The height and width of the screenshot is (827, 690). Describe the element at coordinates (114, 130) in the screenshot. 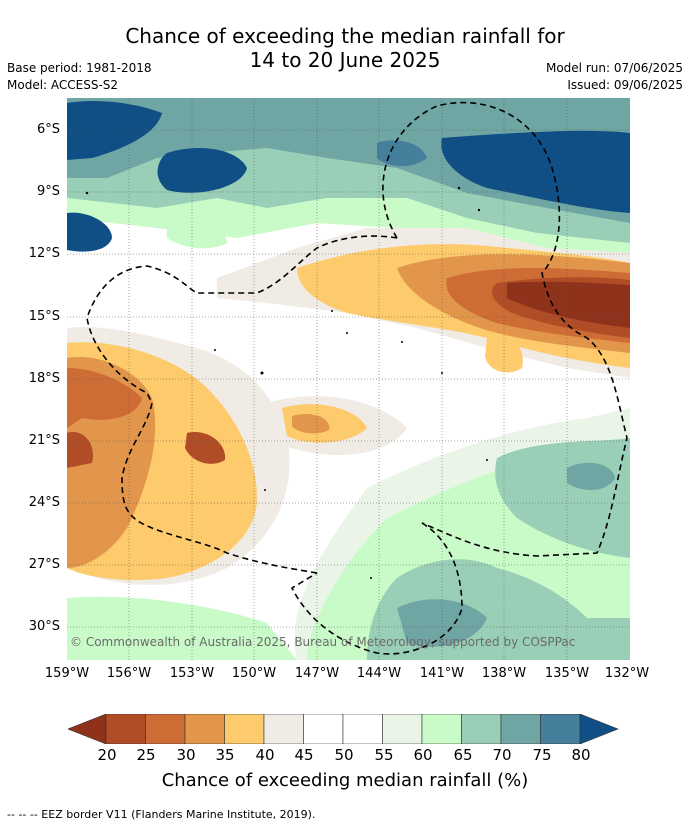

I see `blue-core-west` at that location.